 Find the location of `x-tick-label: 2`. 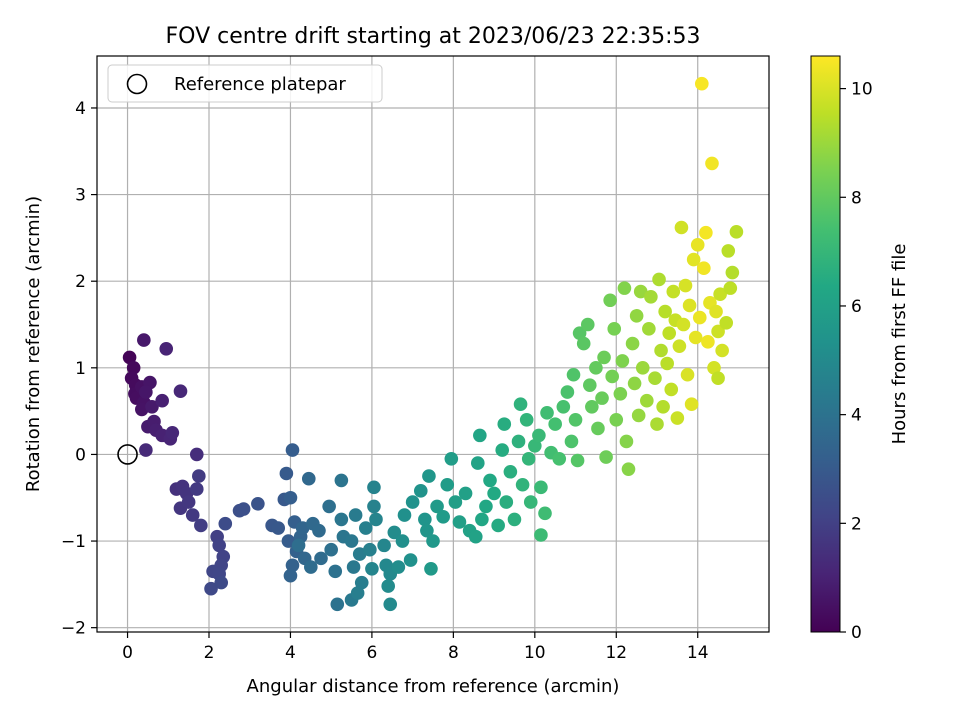

x-tick-label: 2 is located at coordinates (209, 653).